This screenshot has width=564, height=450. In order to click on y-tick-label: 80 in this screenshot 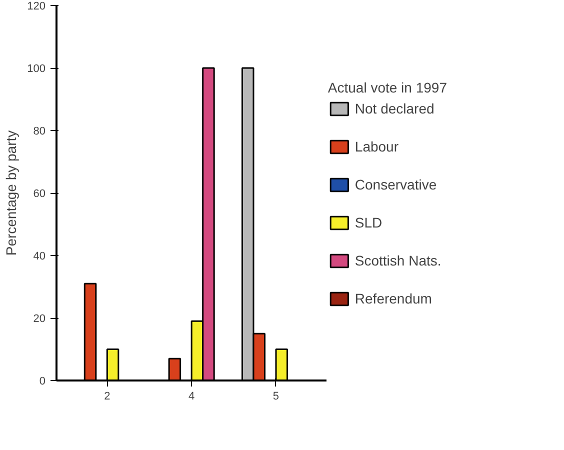, I will do `click(39, 132)`.